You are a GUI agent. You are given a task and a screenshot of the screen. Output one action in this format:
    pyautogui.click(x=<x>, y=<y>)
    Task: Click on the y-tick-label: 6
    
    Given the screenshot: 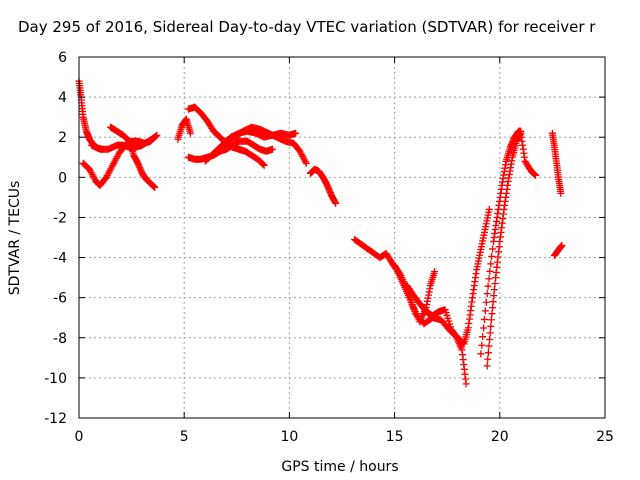 What is the action you would take?
    pyautogui.click(x=62, y=58)
    